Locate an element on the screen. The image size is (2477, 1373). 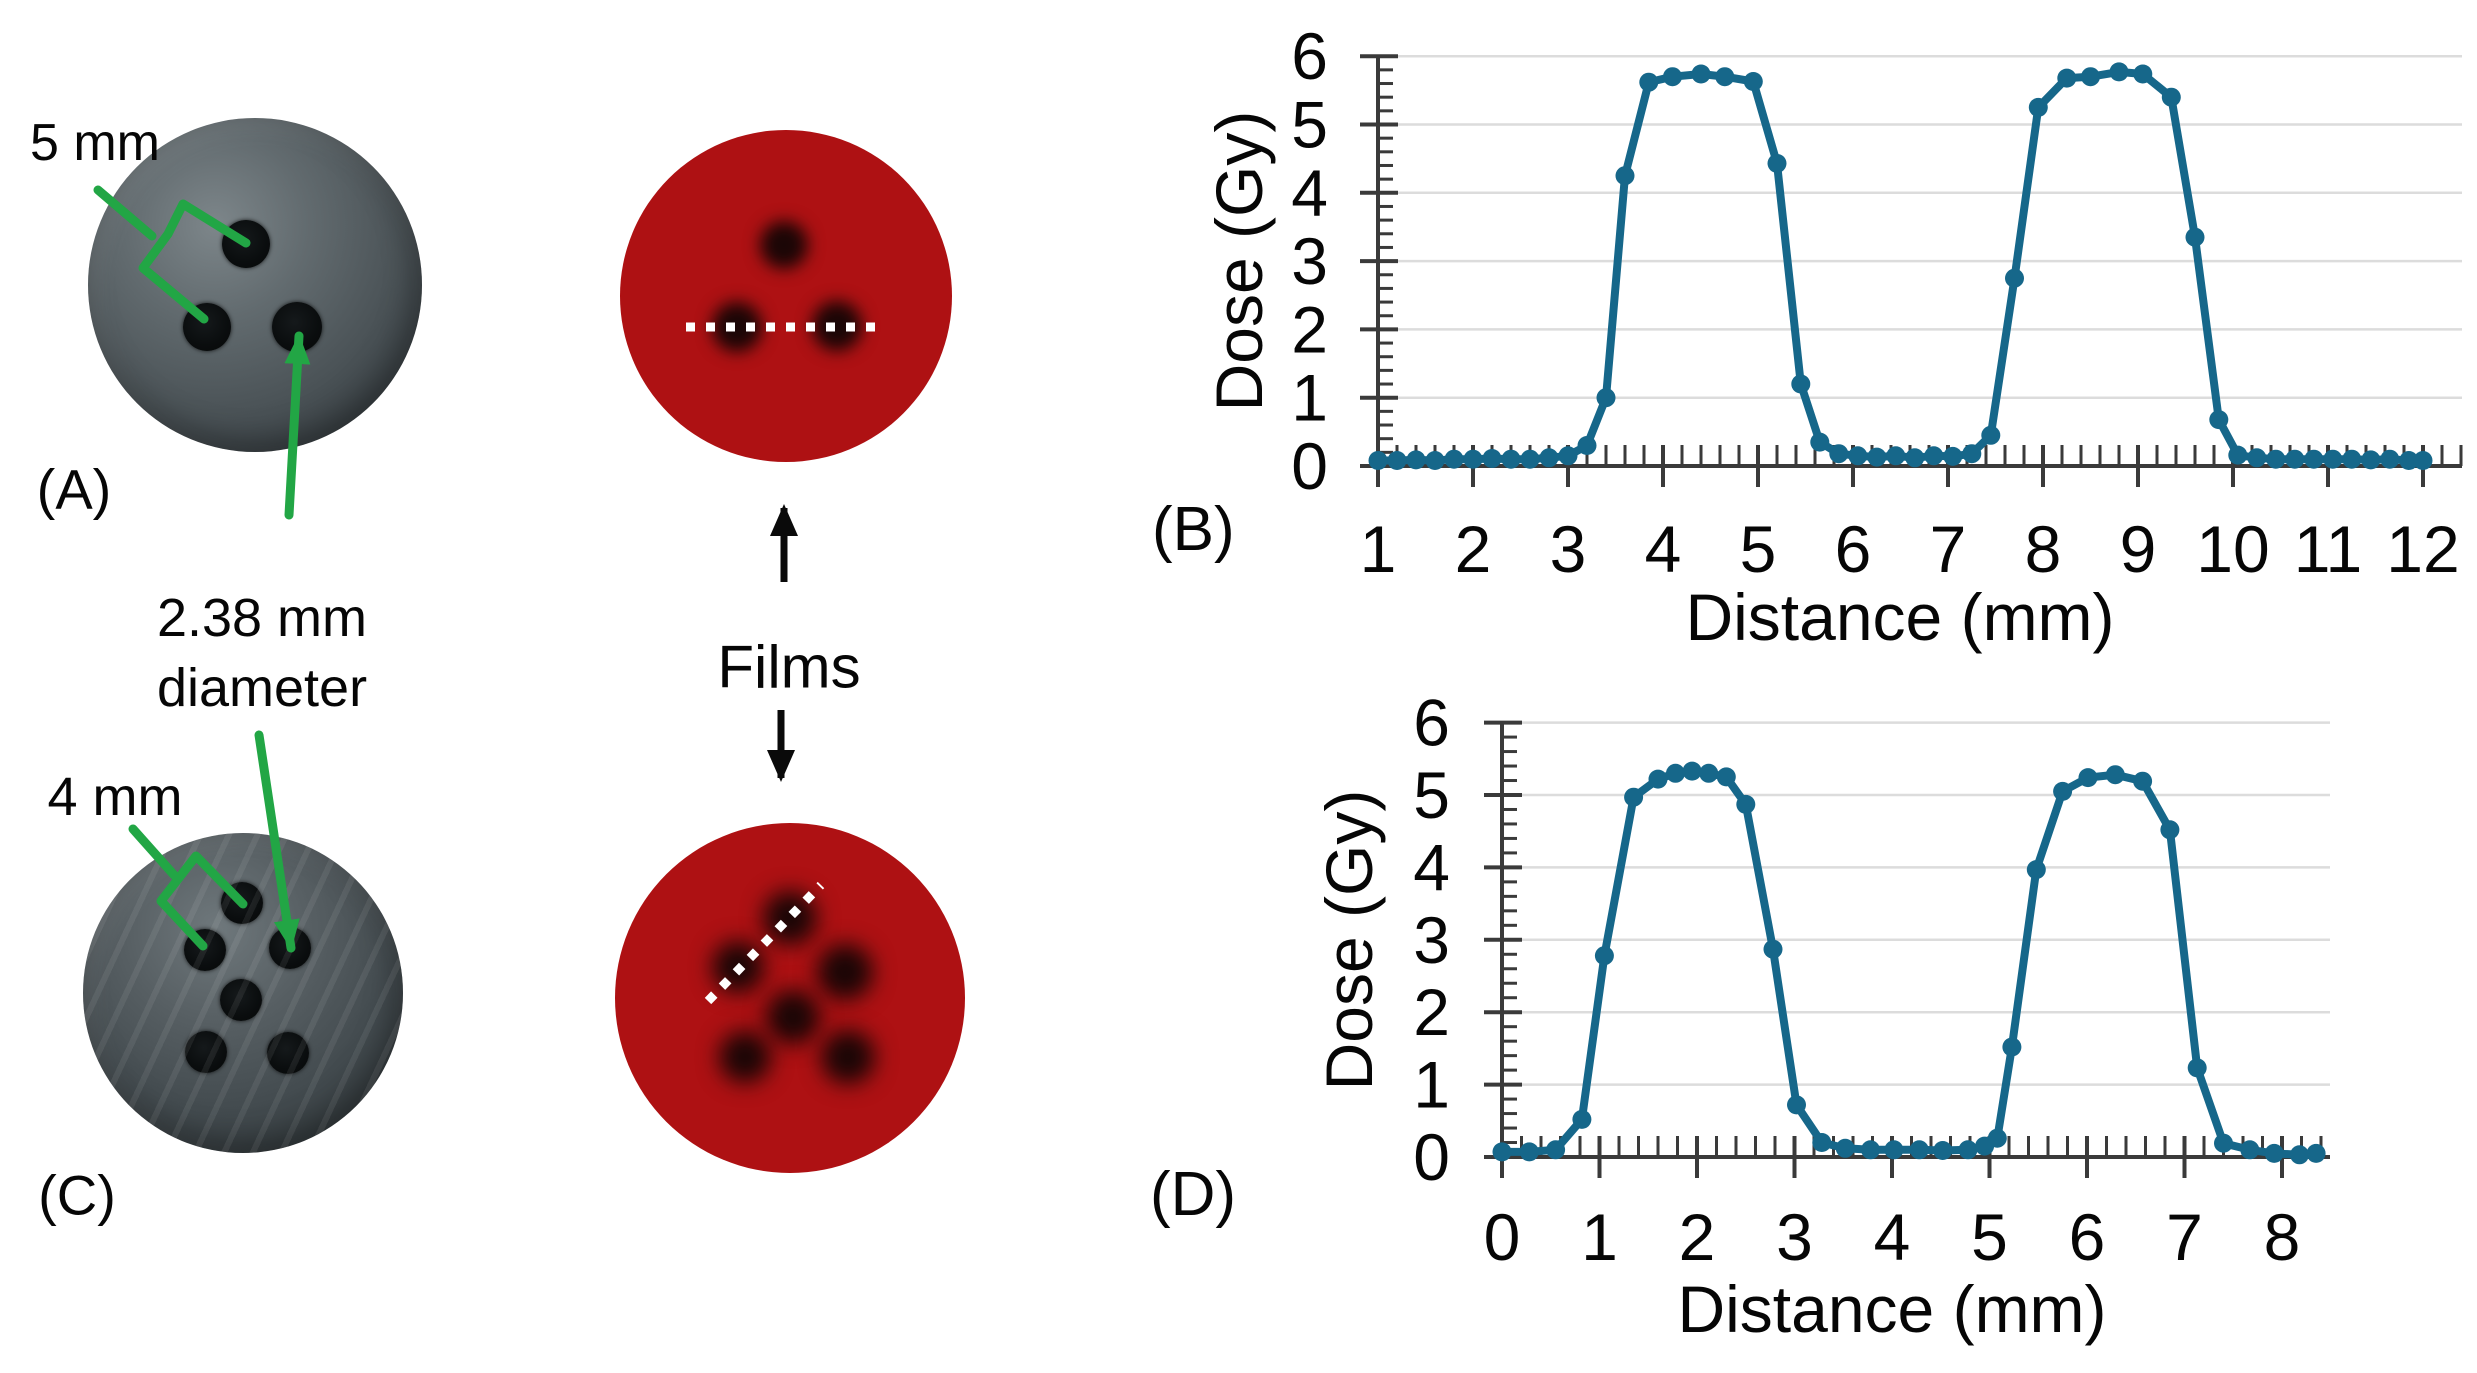
x-tick-label: 0 is located at coordinates (1502, 1237).